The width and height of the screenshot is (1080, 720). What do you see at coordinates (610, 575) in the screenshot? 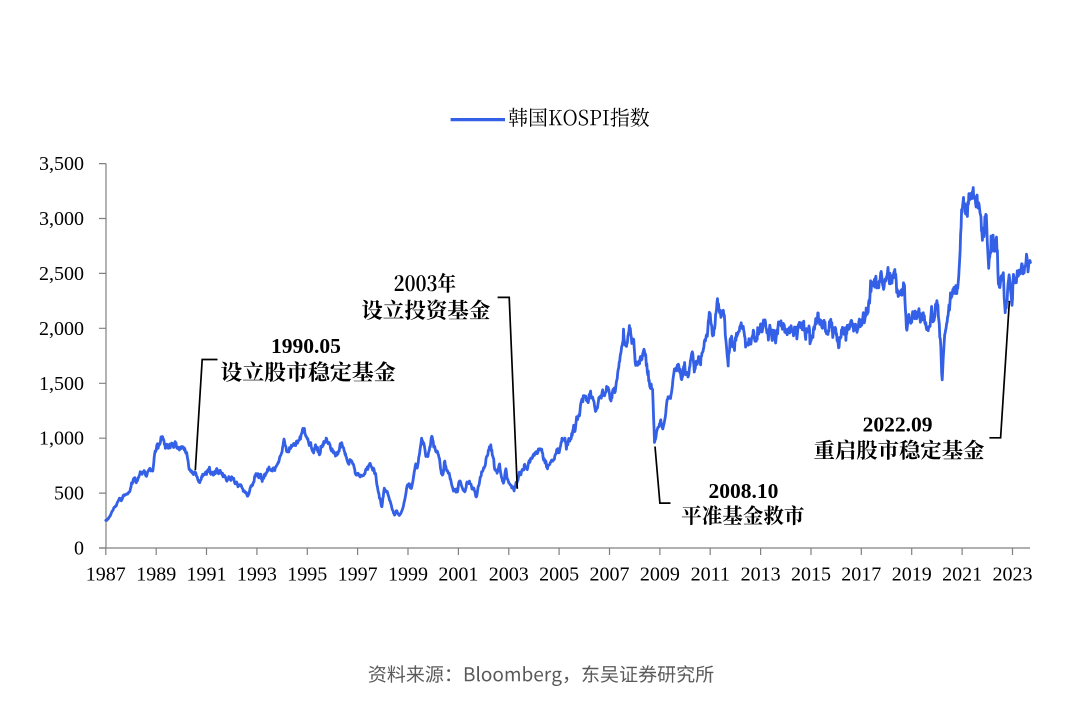
I see `svg-text: 2007` at bounding box center [610, 575].